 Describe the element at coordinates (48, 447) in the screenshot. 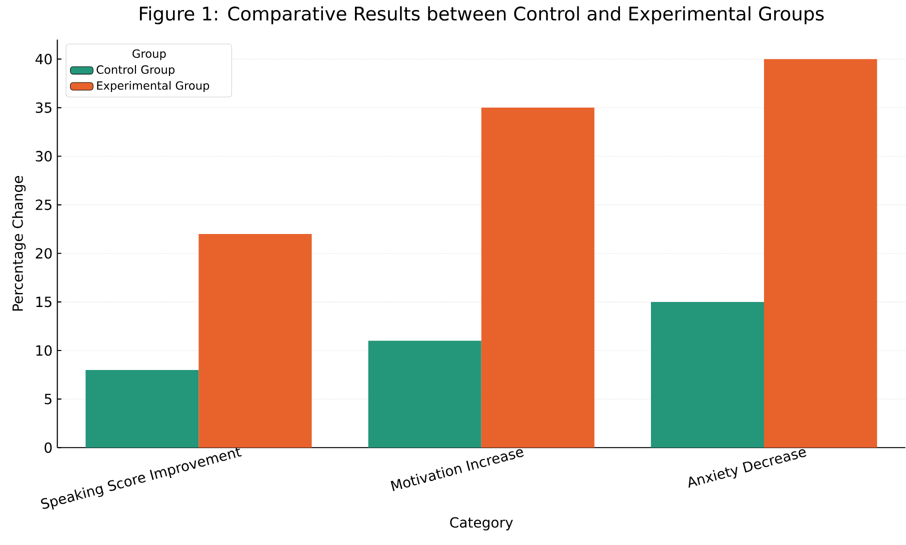

I see `y-tick-label: 0` at that location.